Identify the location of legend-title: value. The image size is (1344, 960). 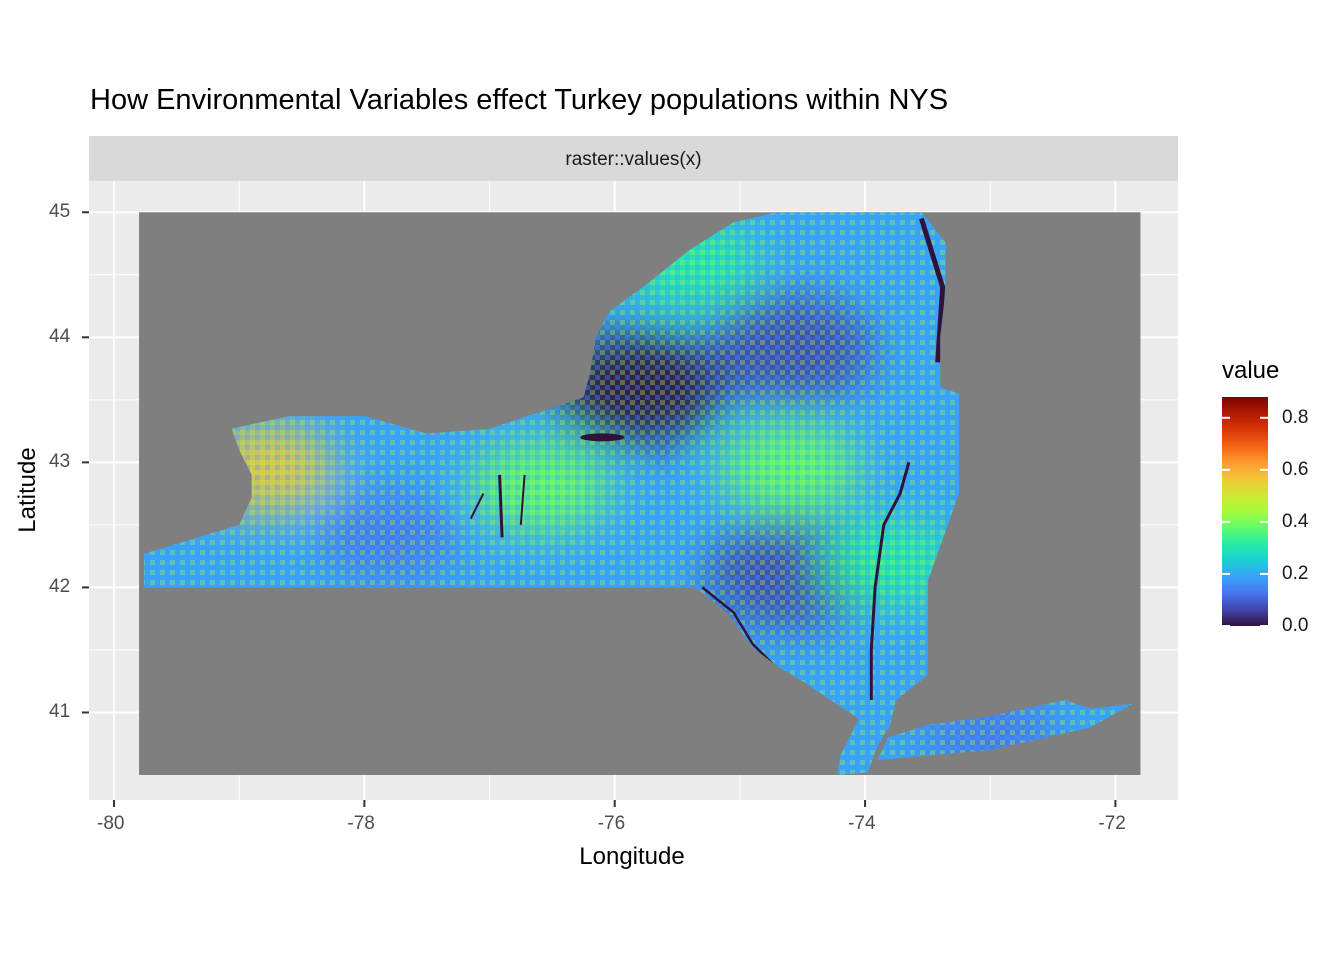
(1251, 370).